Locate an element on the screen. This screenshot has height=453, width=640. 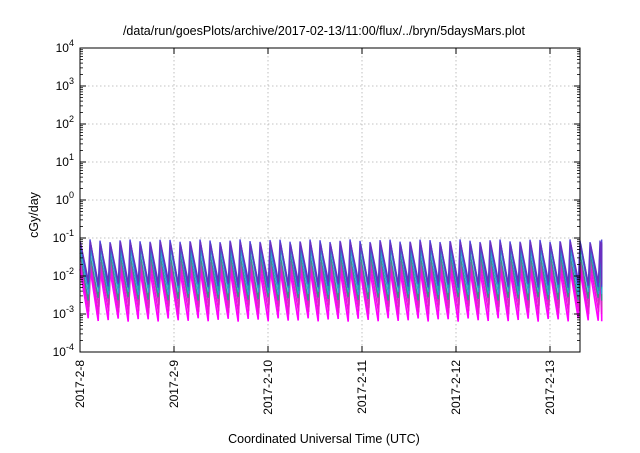
x-axis-label: Coordinated Universal Time (UTC) is located at coordinates (324, 439).